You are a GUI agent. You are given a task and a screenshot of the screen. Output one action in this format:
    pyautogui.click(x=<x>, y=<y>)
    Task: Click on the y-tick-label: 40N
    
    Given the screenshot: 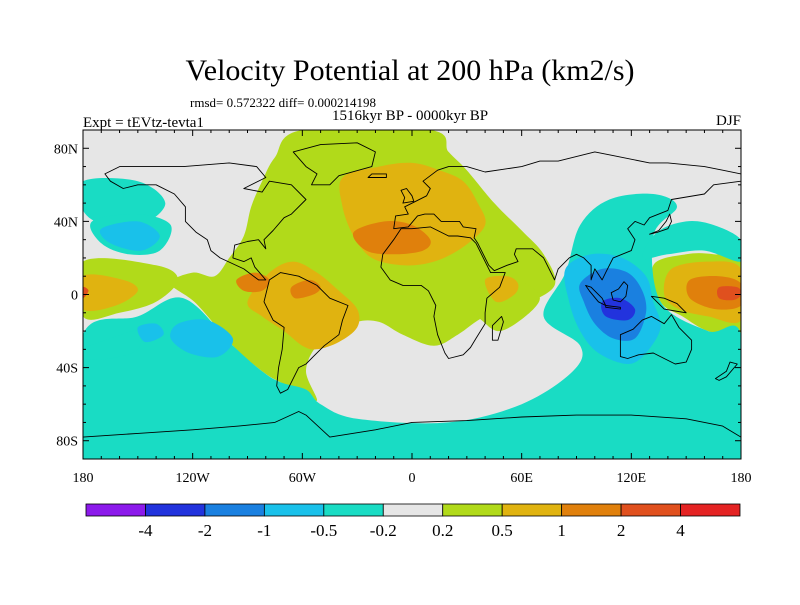 What is the action you would take?
    pyautogui.click(x=66, y=222)
    